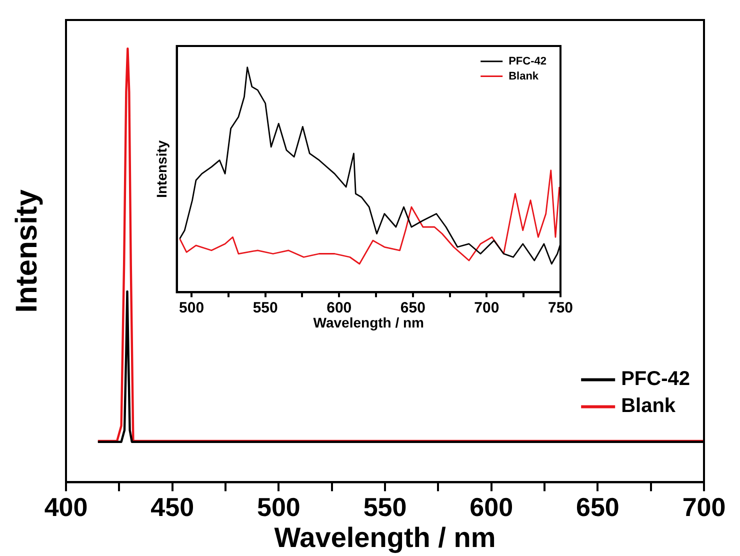 This screenshot has width=740, height=556. What do you see at coordinates (560, 307) in the screenshot?
I see `x-tick-label: 750` at bounding box center [560, 307].